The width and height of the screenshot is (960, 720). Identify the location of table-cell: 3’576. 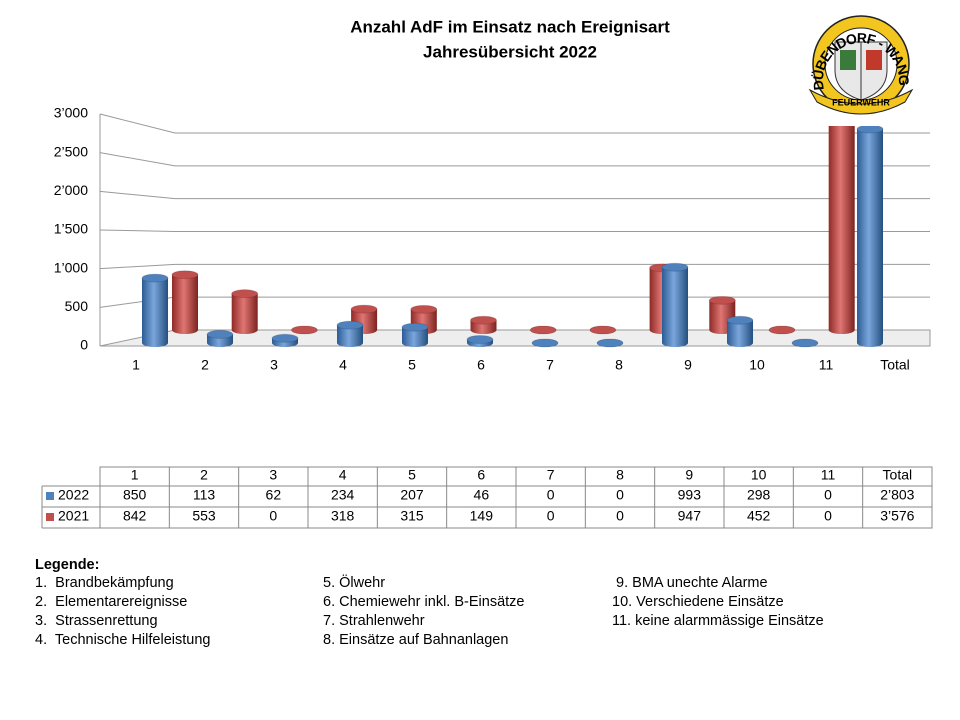
(897, 516).